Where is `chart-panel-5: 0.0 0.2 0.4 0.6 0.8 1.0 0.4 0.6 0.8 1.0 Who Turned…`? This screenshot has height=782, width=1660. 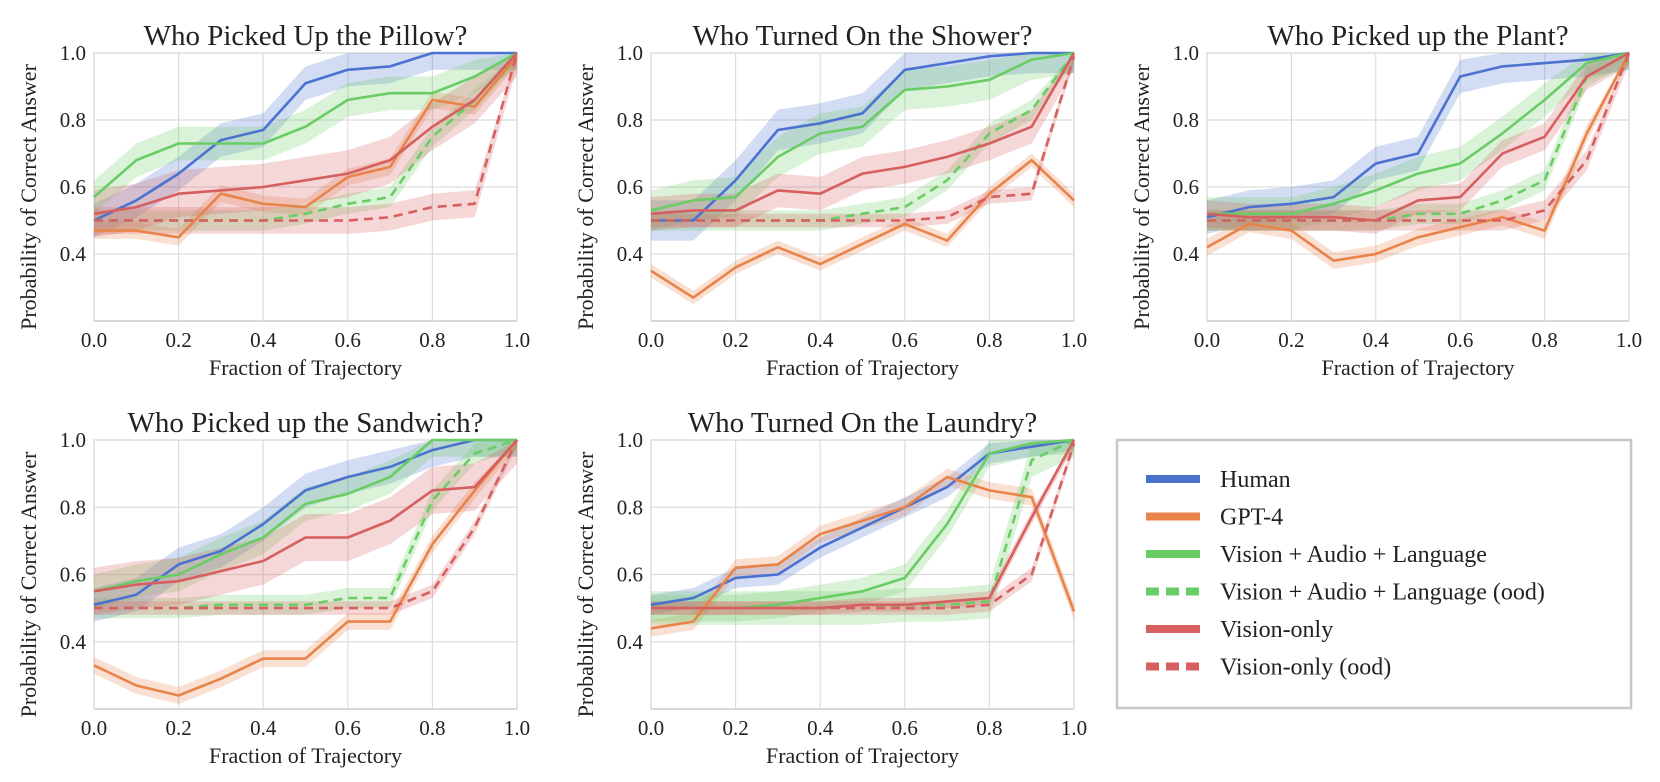 chart-panel-5: 0.0 0.2 0.4 0.6 0.8 1.0 0.4 0.6 0.8 1.0 Who Turned… is located at coordinates (830, 587).